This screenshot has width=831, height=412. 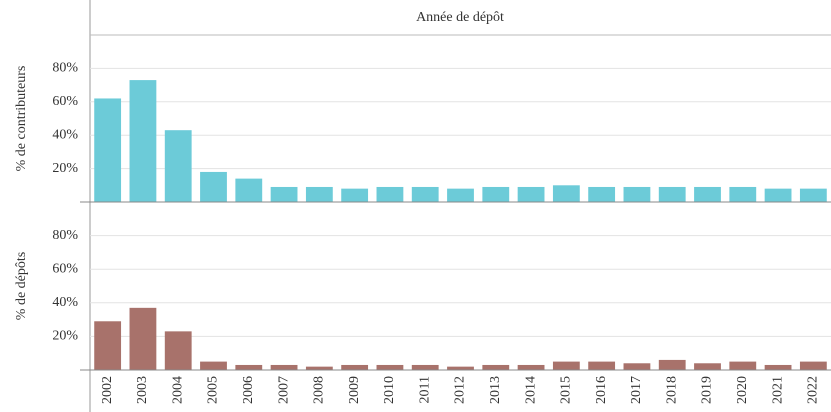 I want to click on x-tick-label: 2005, so click(x=213, y=390).